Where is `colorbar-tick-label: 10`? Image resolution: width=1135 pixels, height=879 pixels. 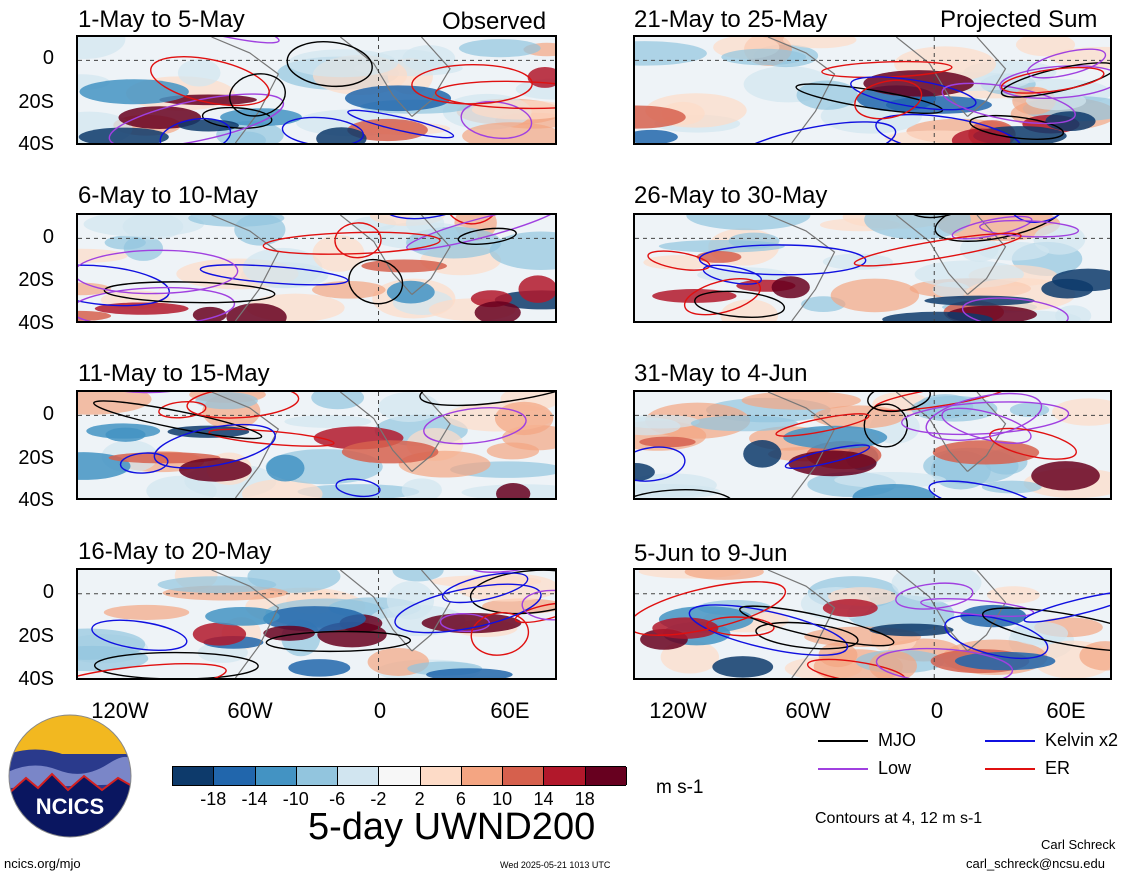
colorbar-tick-label: 10 is located at coordinates (502, 799).